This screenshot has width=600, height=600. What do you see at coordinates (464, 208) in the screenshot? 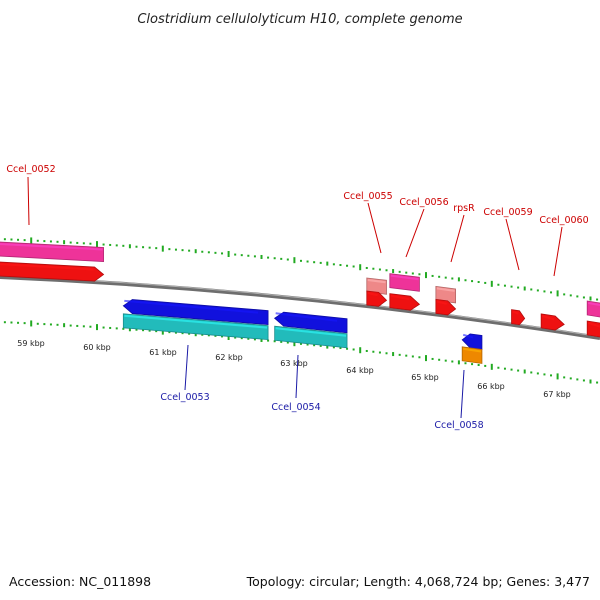
I see `gene-label-rpsr: rpsR` at bounding box center [464, 208].